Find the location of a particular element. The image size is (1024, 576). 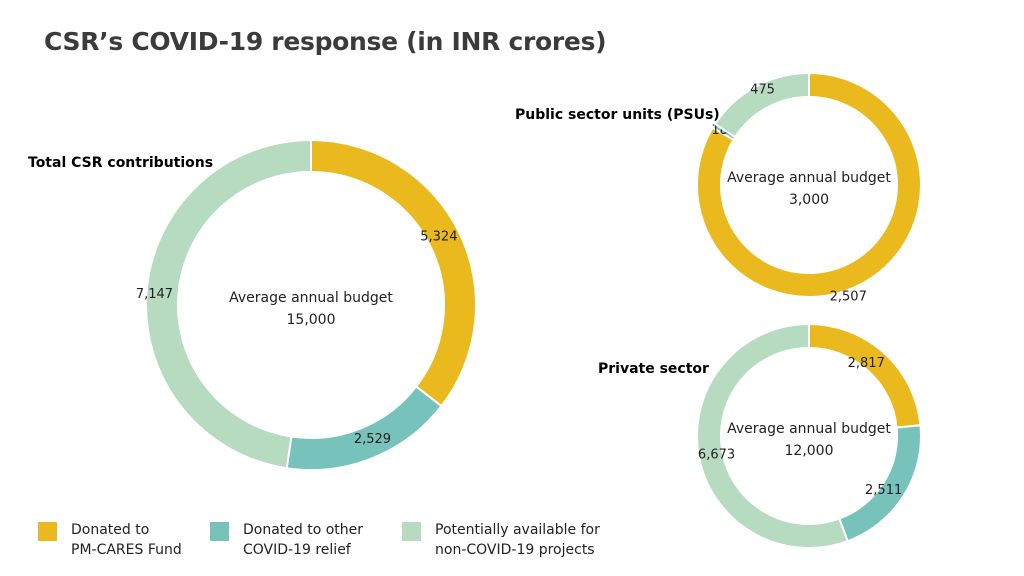

donut-private-label-pm_cares: 2,817 is located at coordinates (866, 363).